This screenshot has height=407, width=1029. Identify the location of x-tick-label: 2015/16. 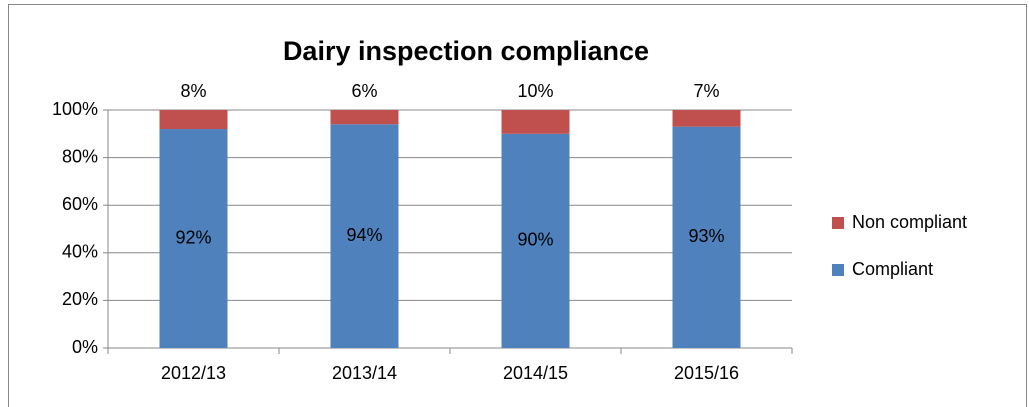
(706, 373).